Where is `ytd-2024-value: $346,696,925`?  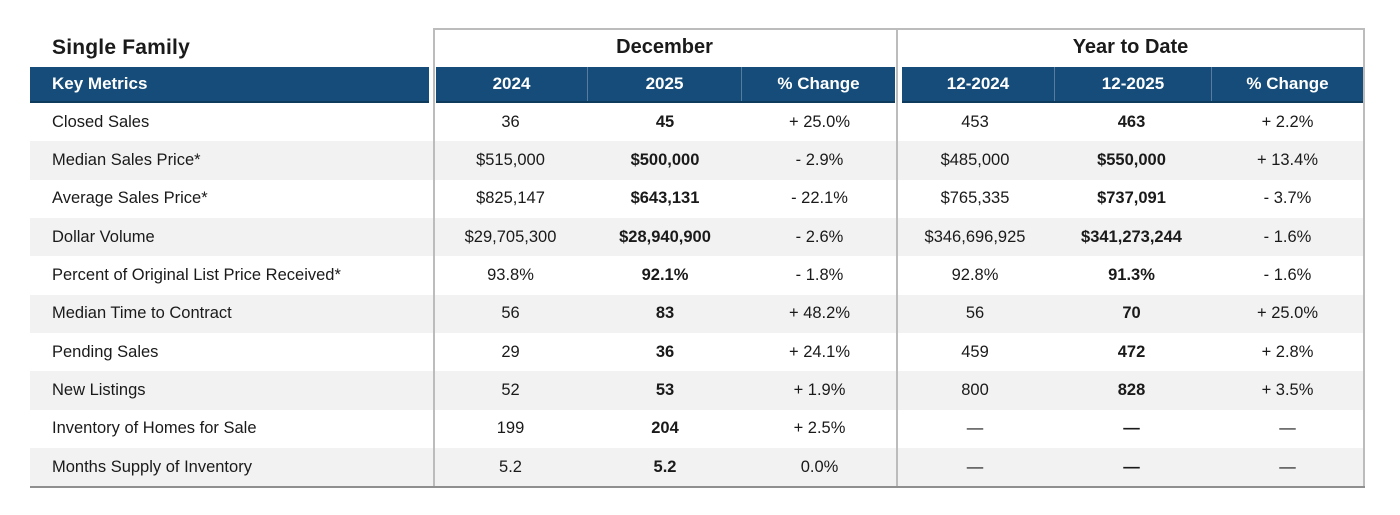 ytd-2024-value: $346,696,925 is located at coordinates (975, 236).